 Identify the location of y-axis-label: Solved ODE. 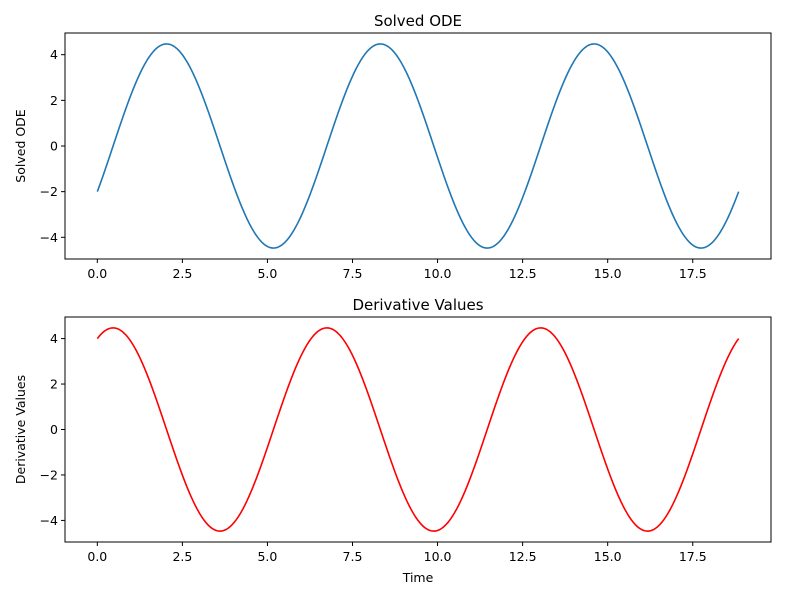
(20, 146).